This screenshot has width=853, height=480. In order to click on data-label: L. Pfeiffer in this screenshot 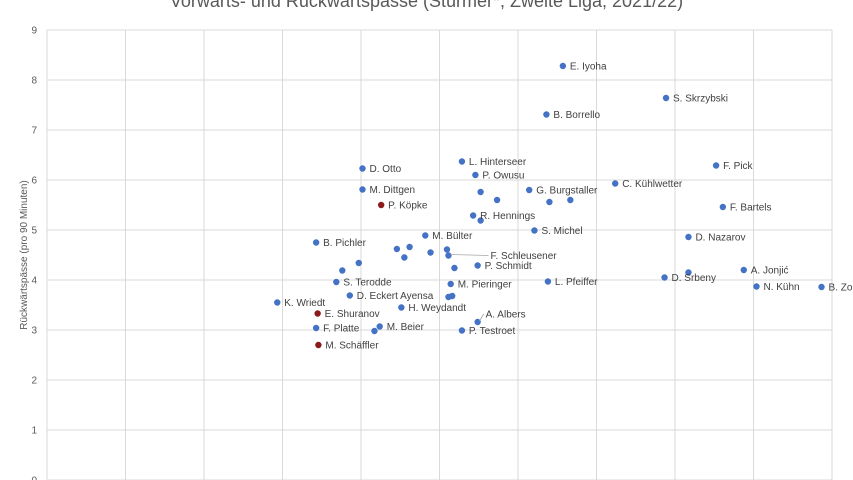, I will do `click(576, 282)`.